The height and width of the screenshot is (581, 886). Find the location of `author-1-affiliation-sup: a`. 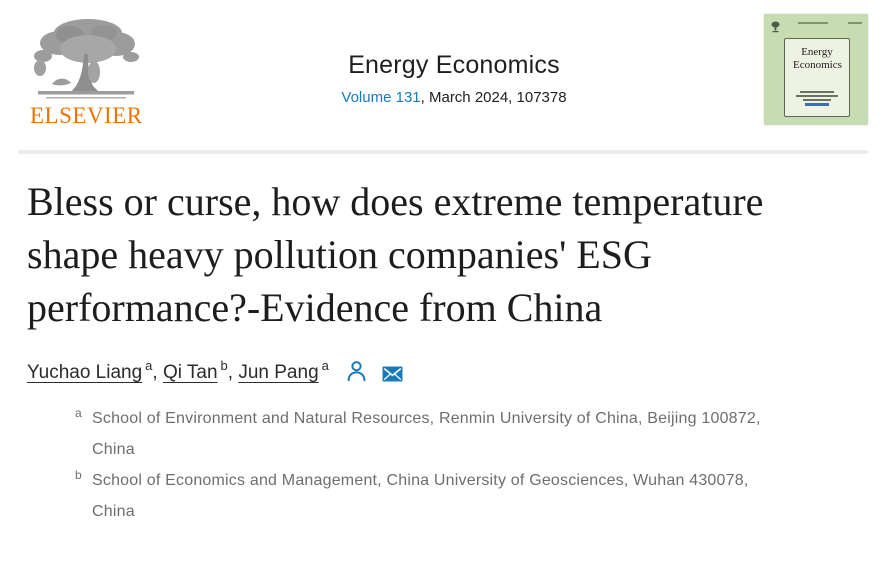

author-1-affiliation-sup: a is located at coordinates (149, 365).